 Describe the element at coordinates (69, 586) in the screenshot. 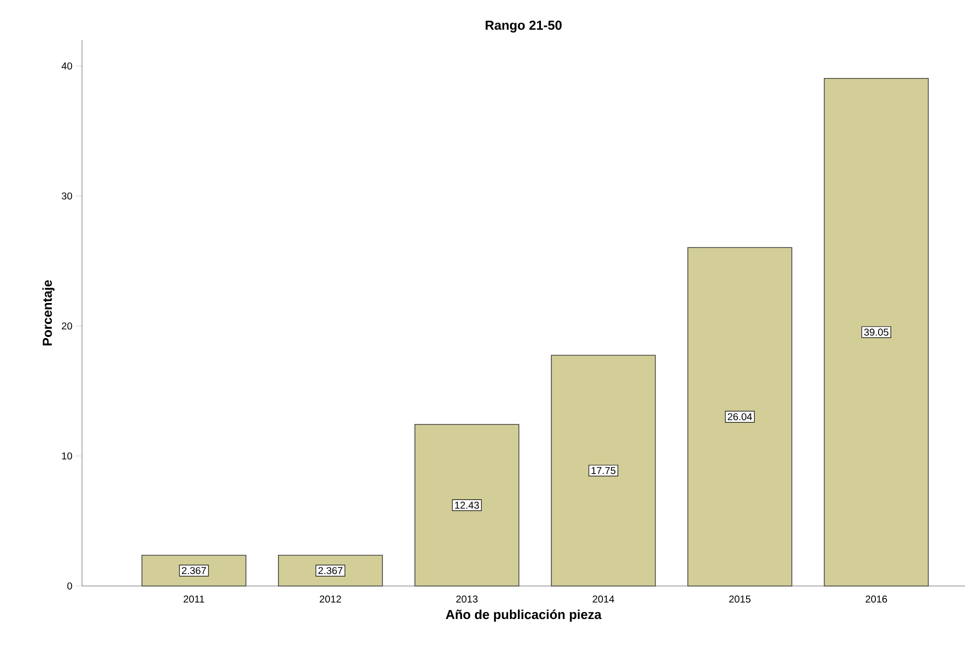

I see `y-tick-label: 0` at that location.